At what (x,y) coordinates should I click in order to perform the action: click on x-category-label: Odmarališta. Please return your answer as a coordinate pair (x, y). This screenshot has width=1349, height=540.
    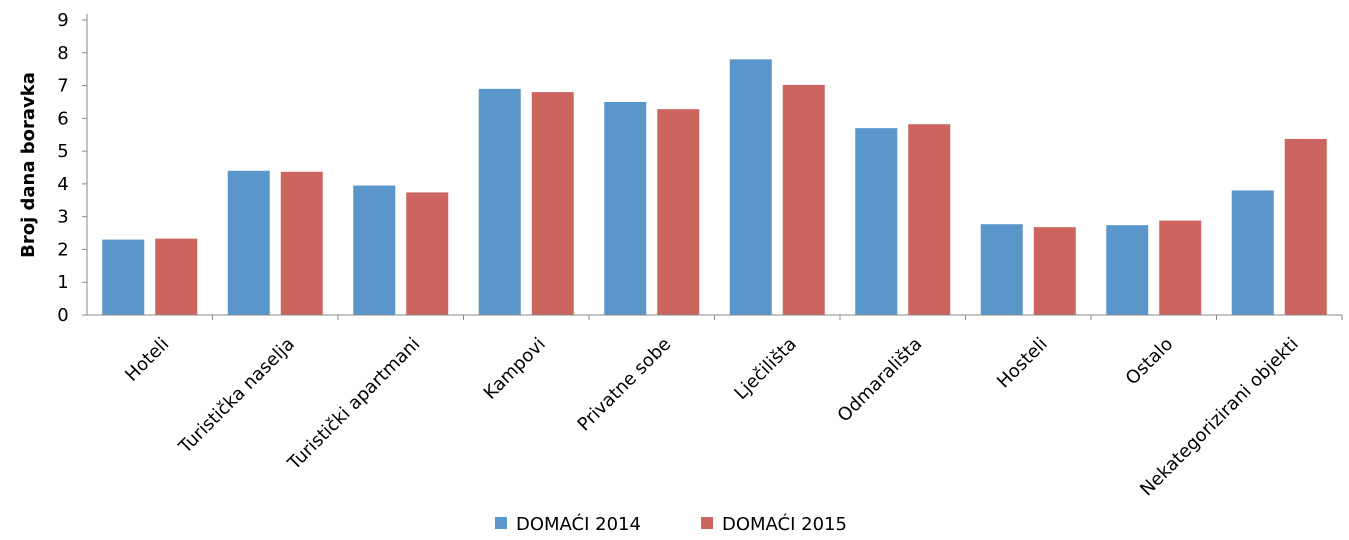
    Looking at the image, I should click on (880, 380).